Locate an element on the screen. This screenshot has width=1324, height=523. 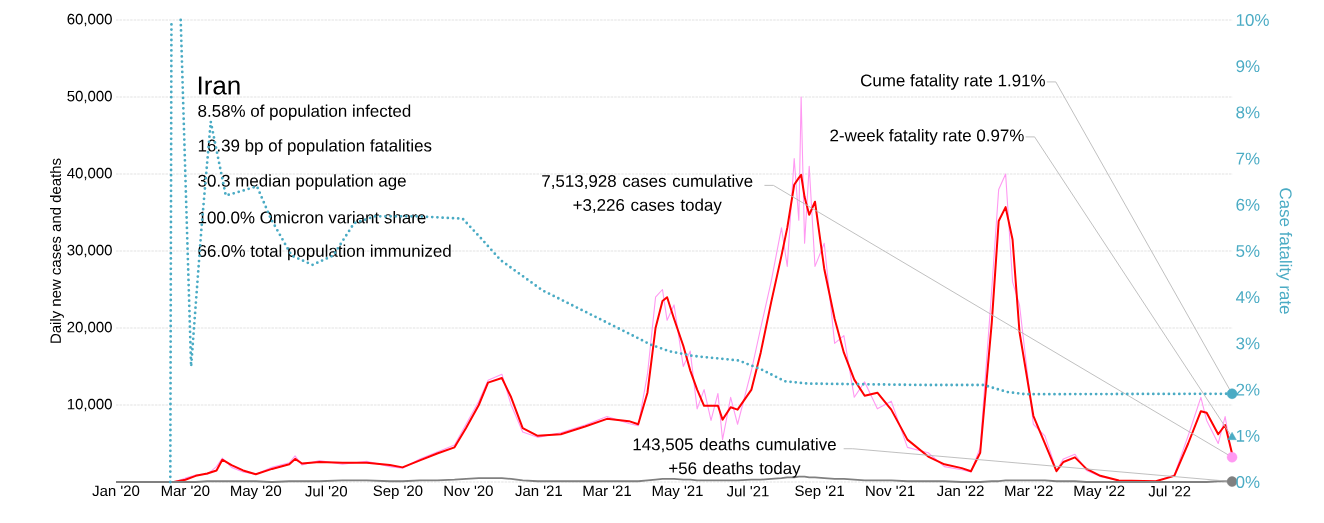
x-tick-label: May '22 is located at coordinates (1099, 492).